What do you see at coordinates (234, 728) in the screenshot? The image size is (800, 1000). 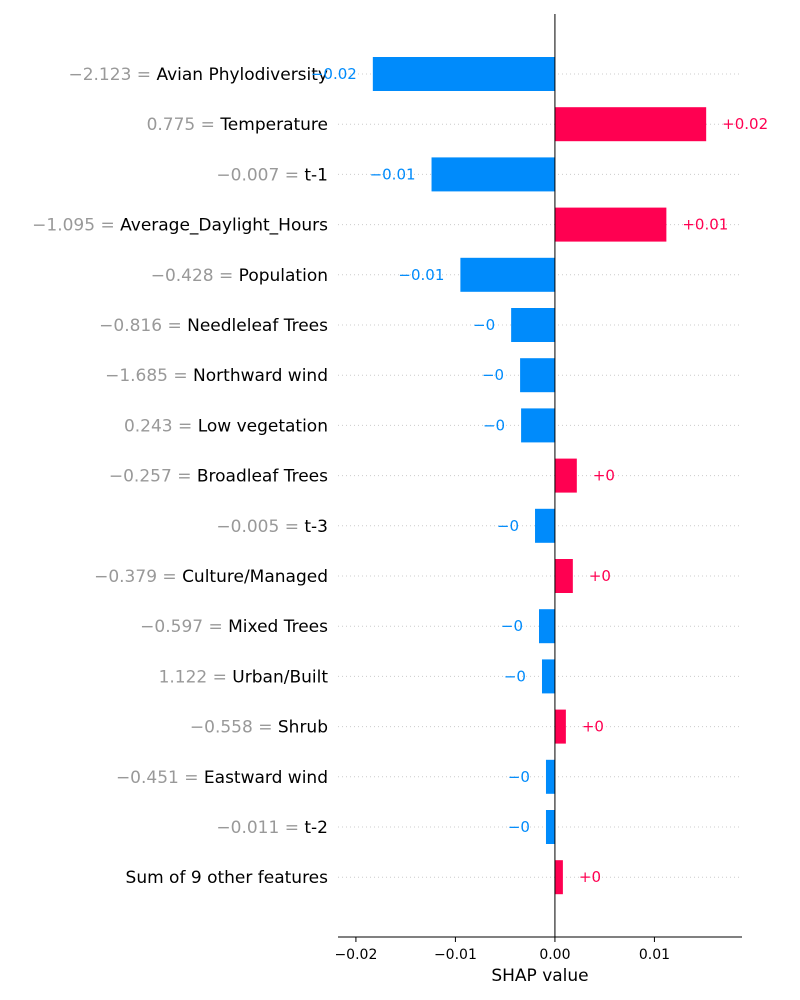 I see `feature-value: −0.558 =` at bounding box center [234, 728].